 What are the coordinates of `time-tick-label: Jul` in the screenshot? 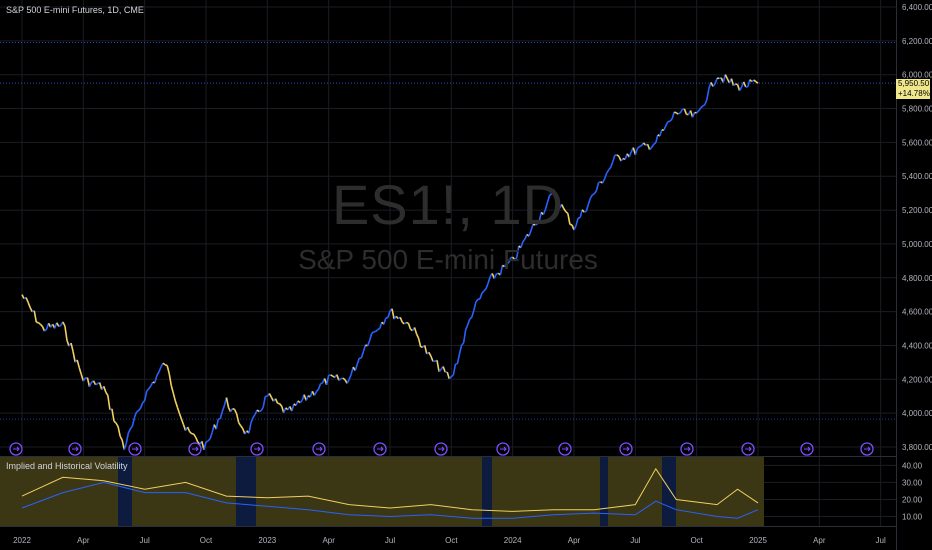 It's located at (145, 540).